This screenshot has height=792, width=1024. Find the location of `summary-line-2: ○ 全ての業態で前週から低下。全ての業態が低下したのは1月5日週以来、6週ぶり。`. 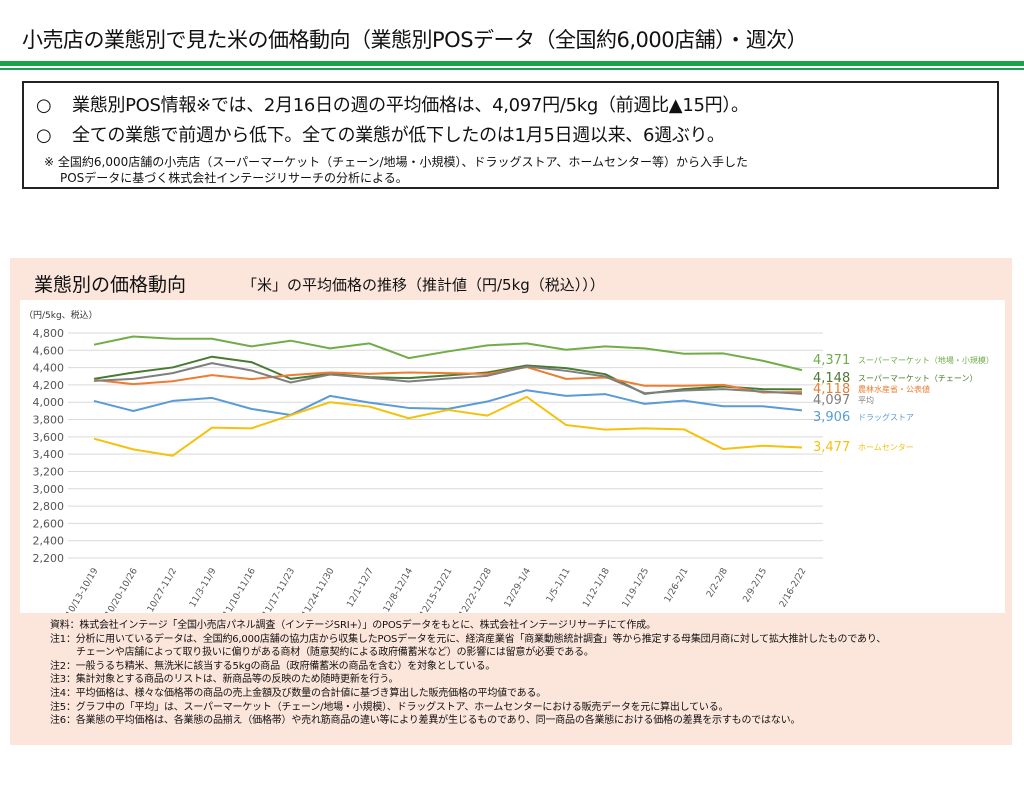

summary-line-2: ○ 全ての業態で前週から低下。全ての業態が低下したのは1月5日週以来、6週ぶり。 is located at coordinates (380, 134).